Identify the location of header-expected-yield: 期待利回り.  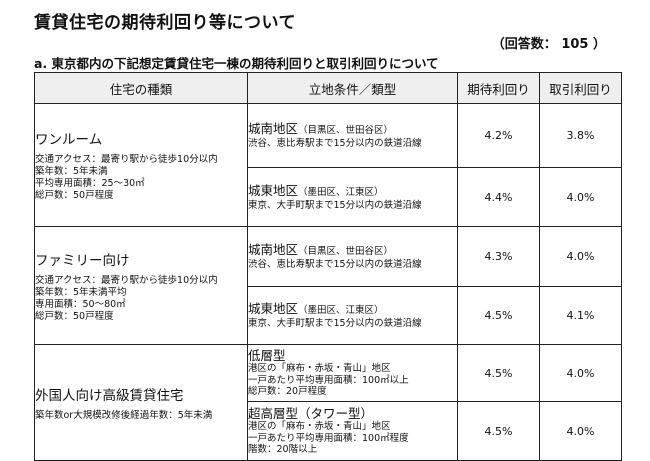
(498, 88).